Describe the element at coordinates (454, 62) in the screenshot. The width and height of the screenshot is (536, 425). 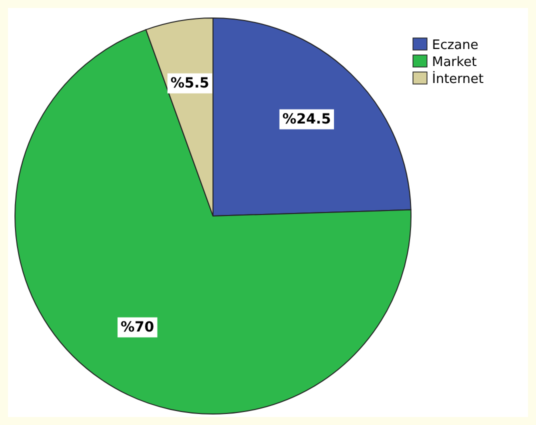
I see `legend-label: Market` at that location.